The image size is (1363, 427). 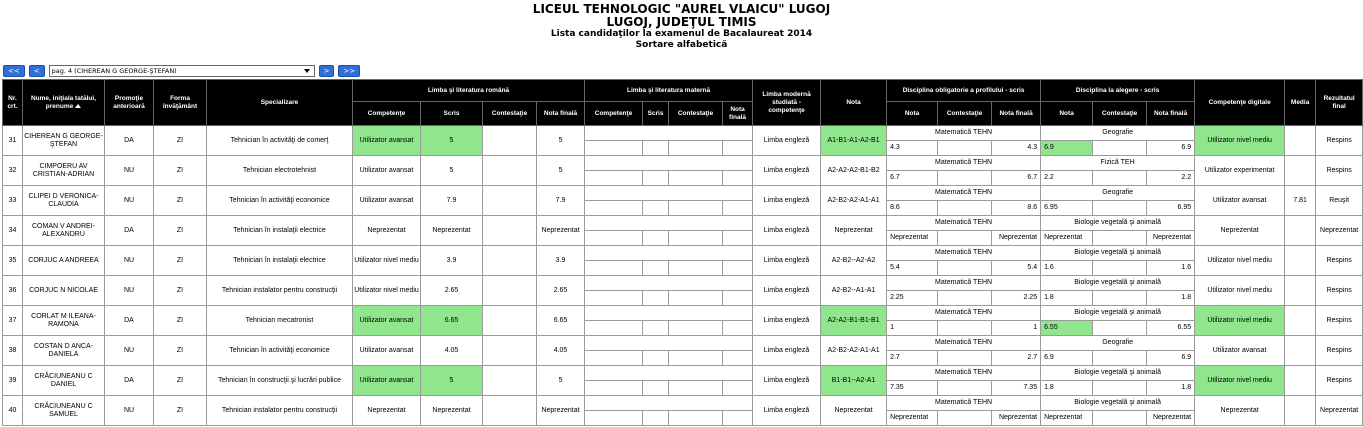 I want to click on cell: Utilizator experimentat, so click(x=1240, y=170).